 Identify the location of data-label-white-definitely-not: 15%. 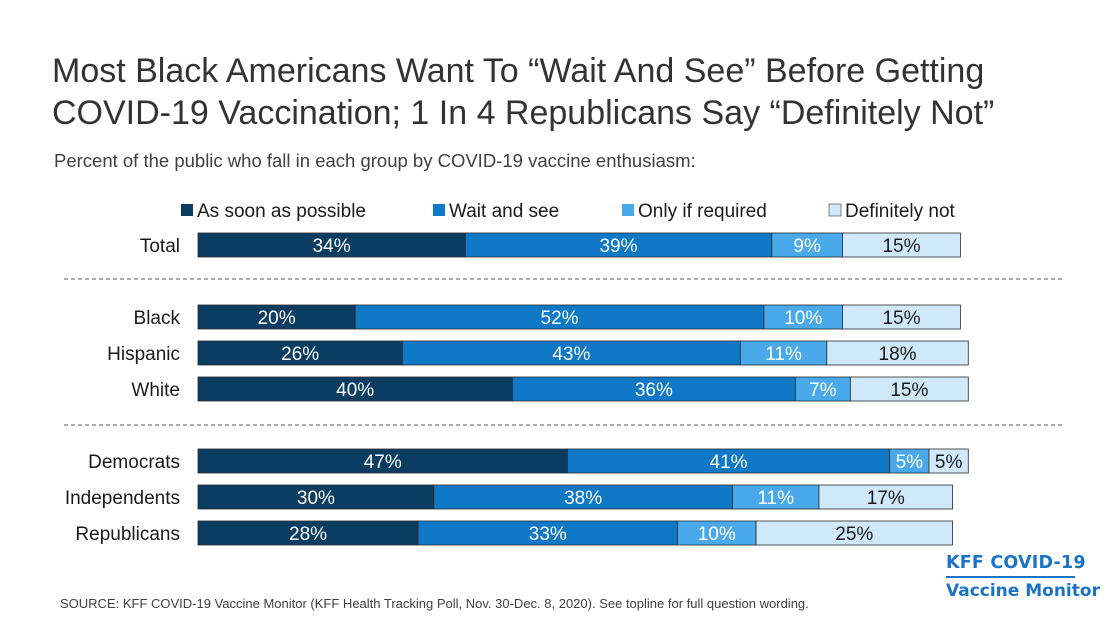
(909, 390).